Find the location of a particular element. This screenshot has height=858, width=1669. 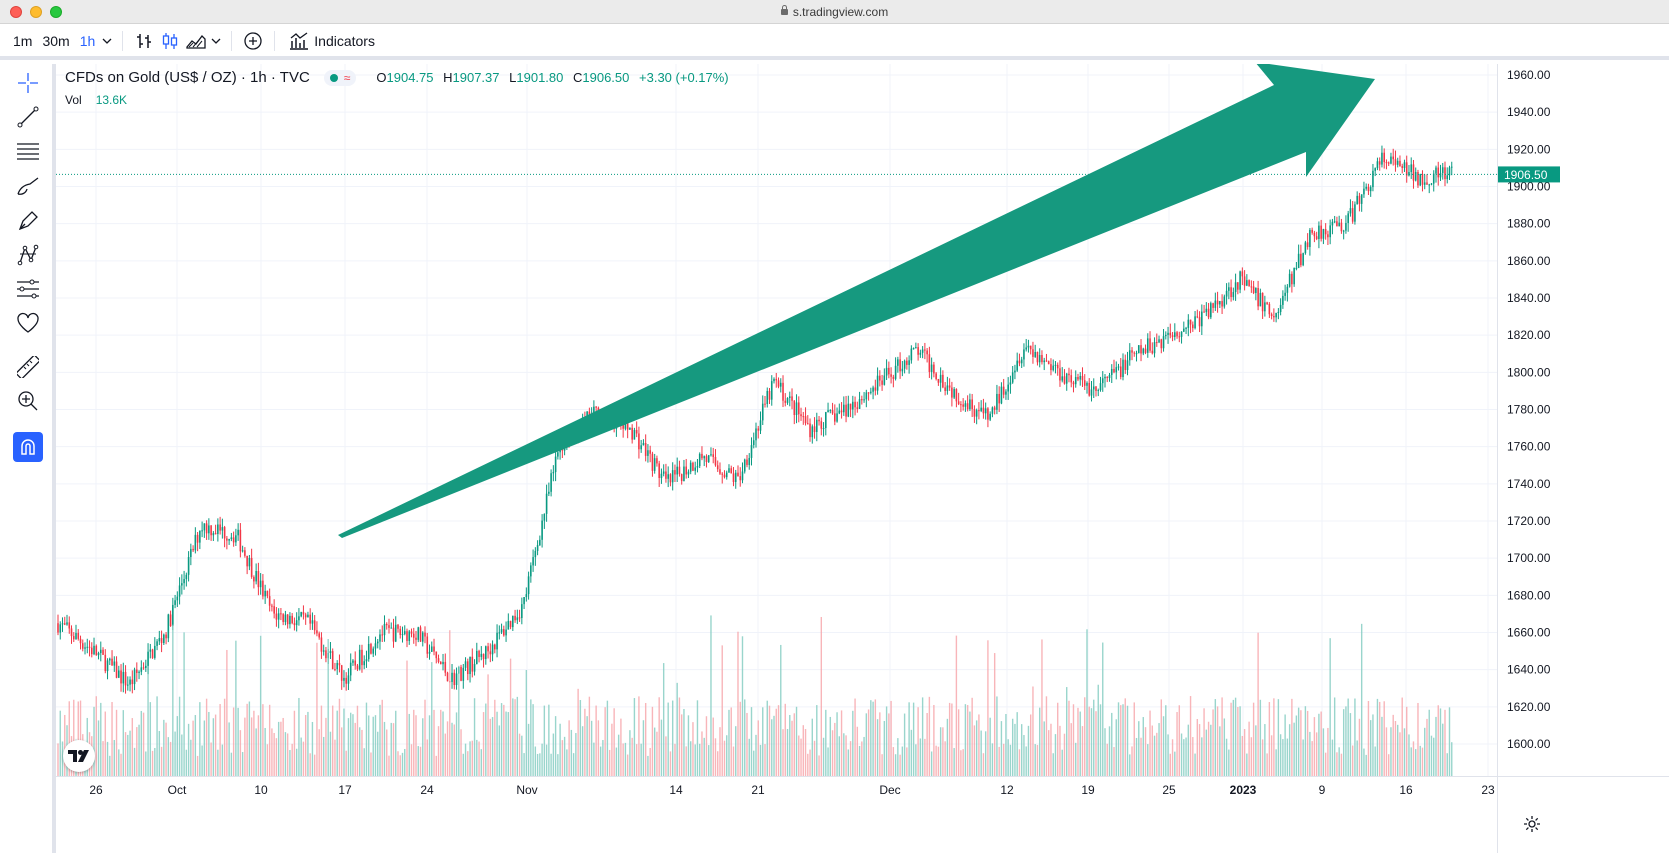

bar-chart-style-icon is located at coordinates (144, 41).